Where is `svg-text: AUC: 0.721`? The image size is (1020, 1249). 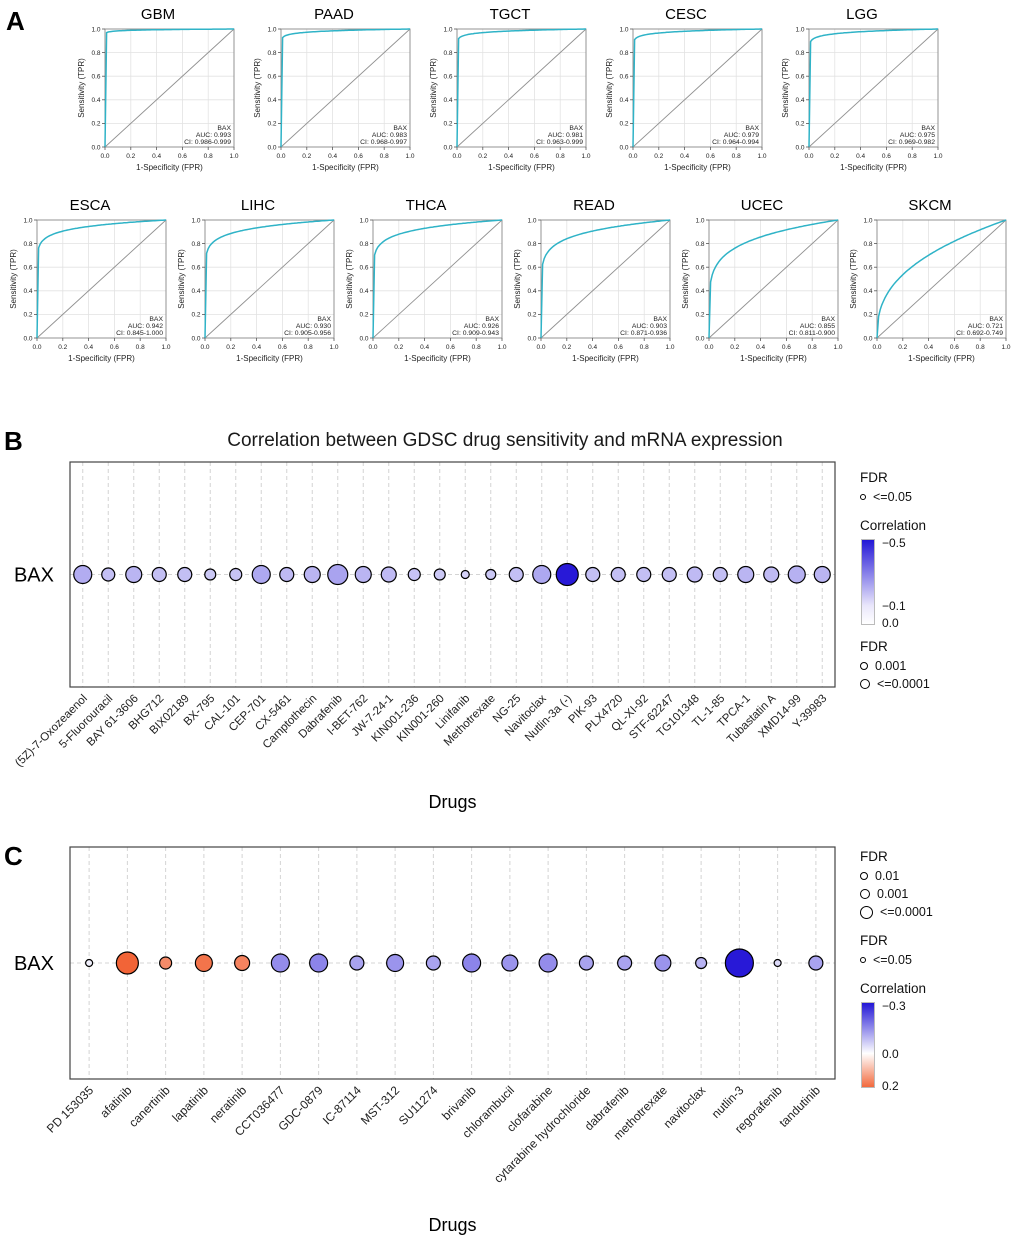
svg-text: AUC: 0.721 is located at coordinates (985, 326).